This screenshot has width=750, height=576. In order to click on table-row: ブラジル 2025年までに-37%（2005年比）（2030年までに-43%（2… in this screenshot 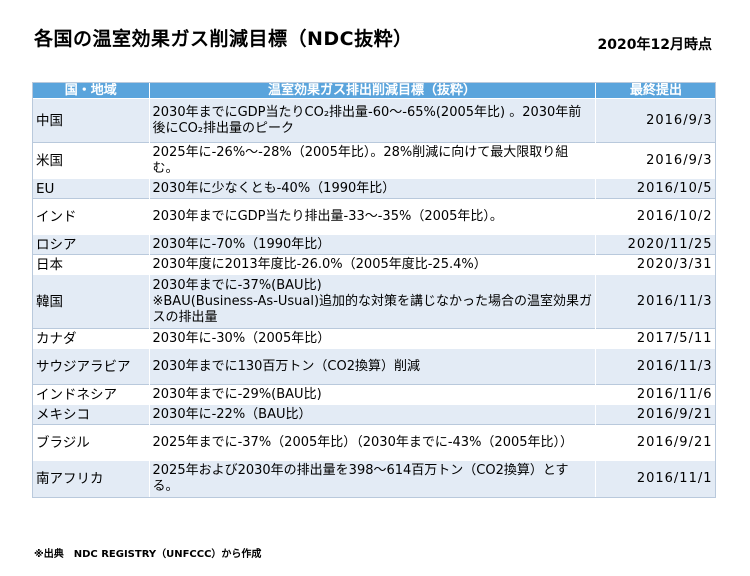, I will do `click(374, 442)`.